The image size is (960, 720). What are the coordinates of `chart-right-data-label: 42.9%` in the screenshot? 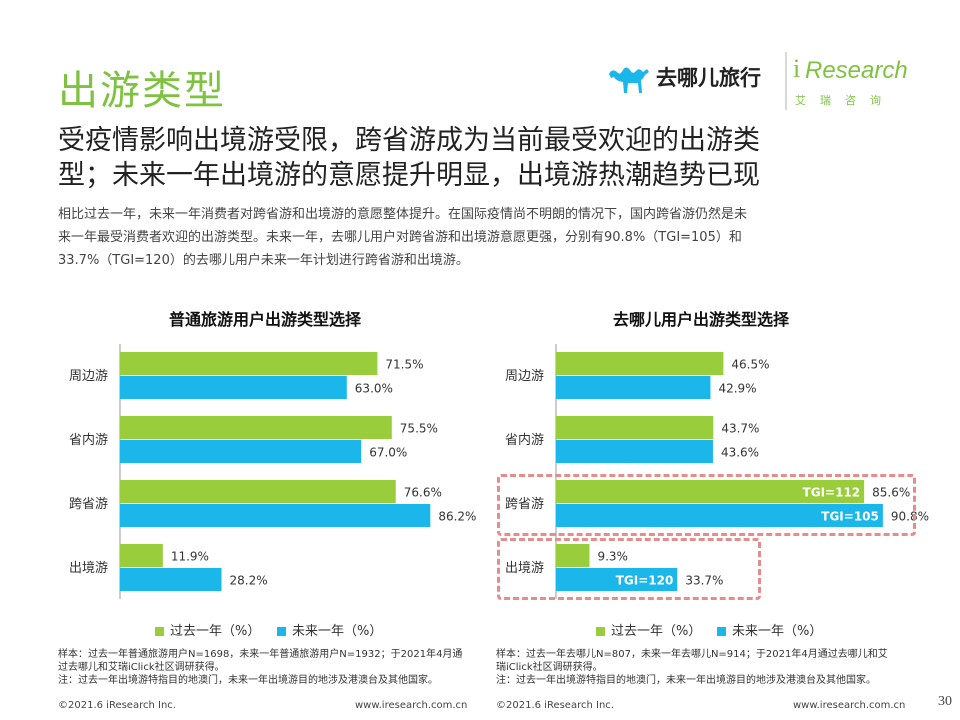 It's located at (737, 389).